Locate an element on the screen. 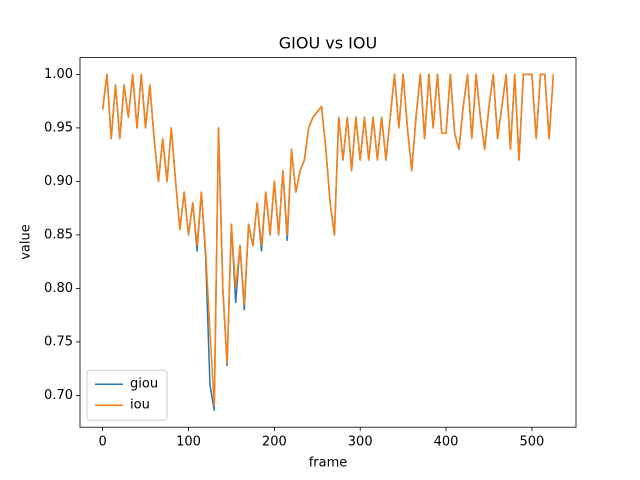 This screenshot has width=640, height=480. chart-title: GIOU vs IOU is located at coordinates (328, 43).